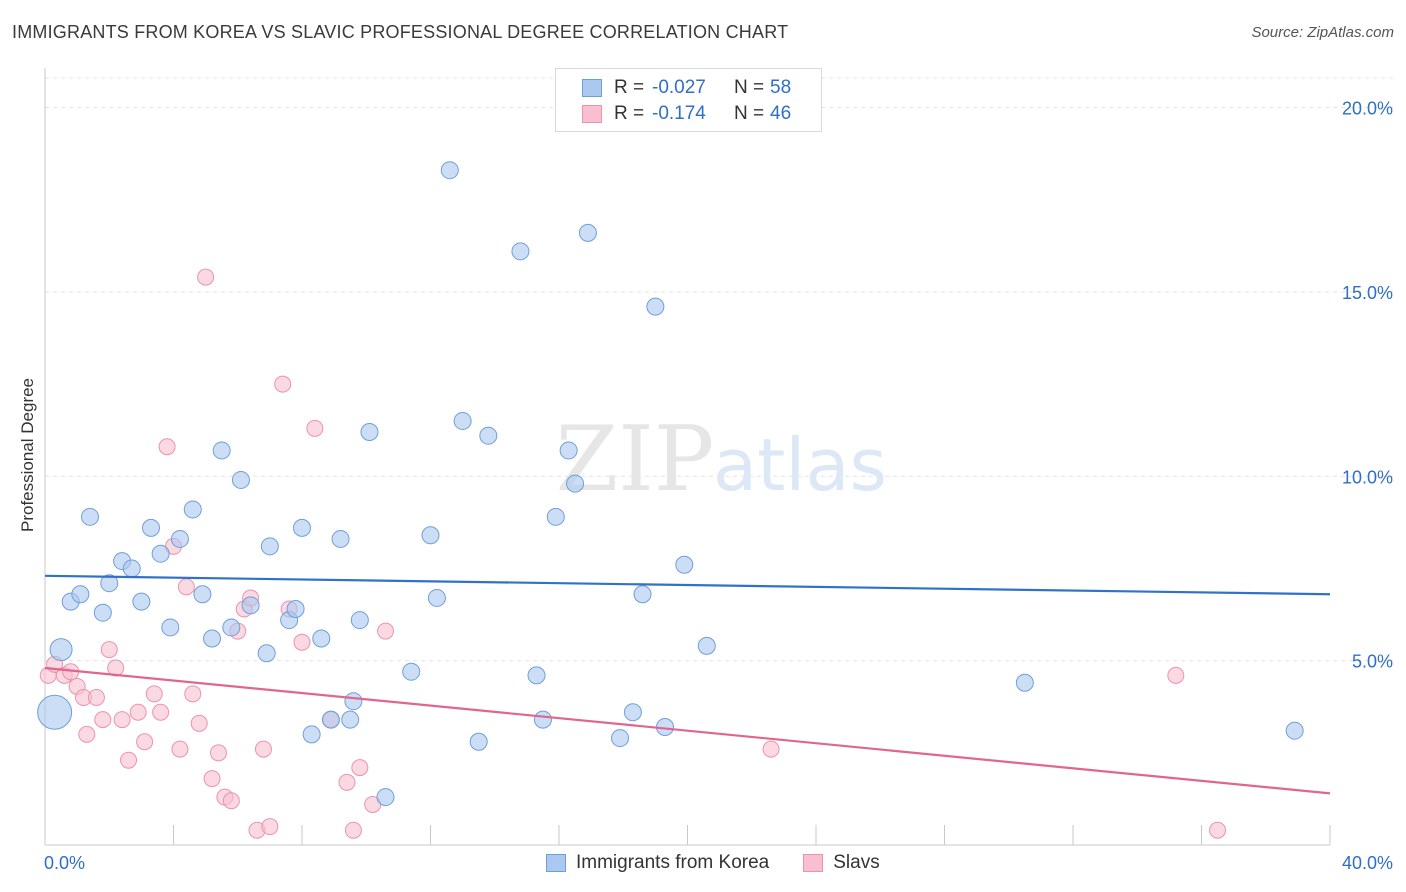 The height and width of the screenshot is (892, 1406). I want to click on legend-r-value: -0.027, so click(679, 87).